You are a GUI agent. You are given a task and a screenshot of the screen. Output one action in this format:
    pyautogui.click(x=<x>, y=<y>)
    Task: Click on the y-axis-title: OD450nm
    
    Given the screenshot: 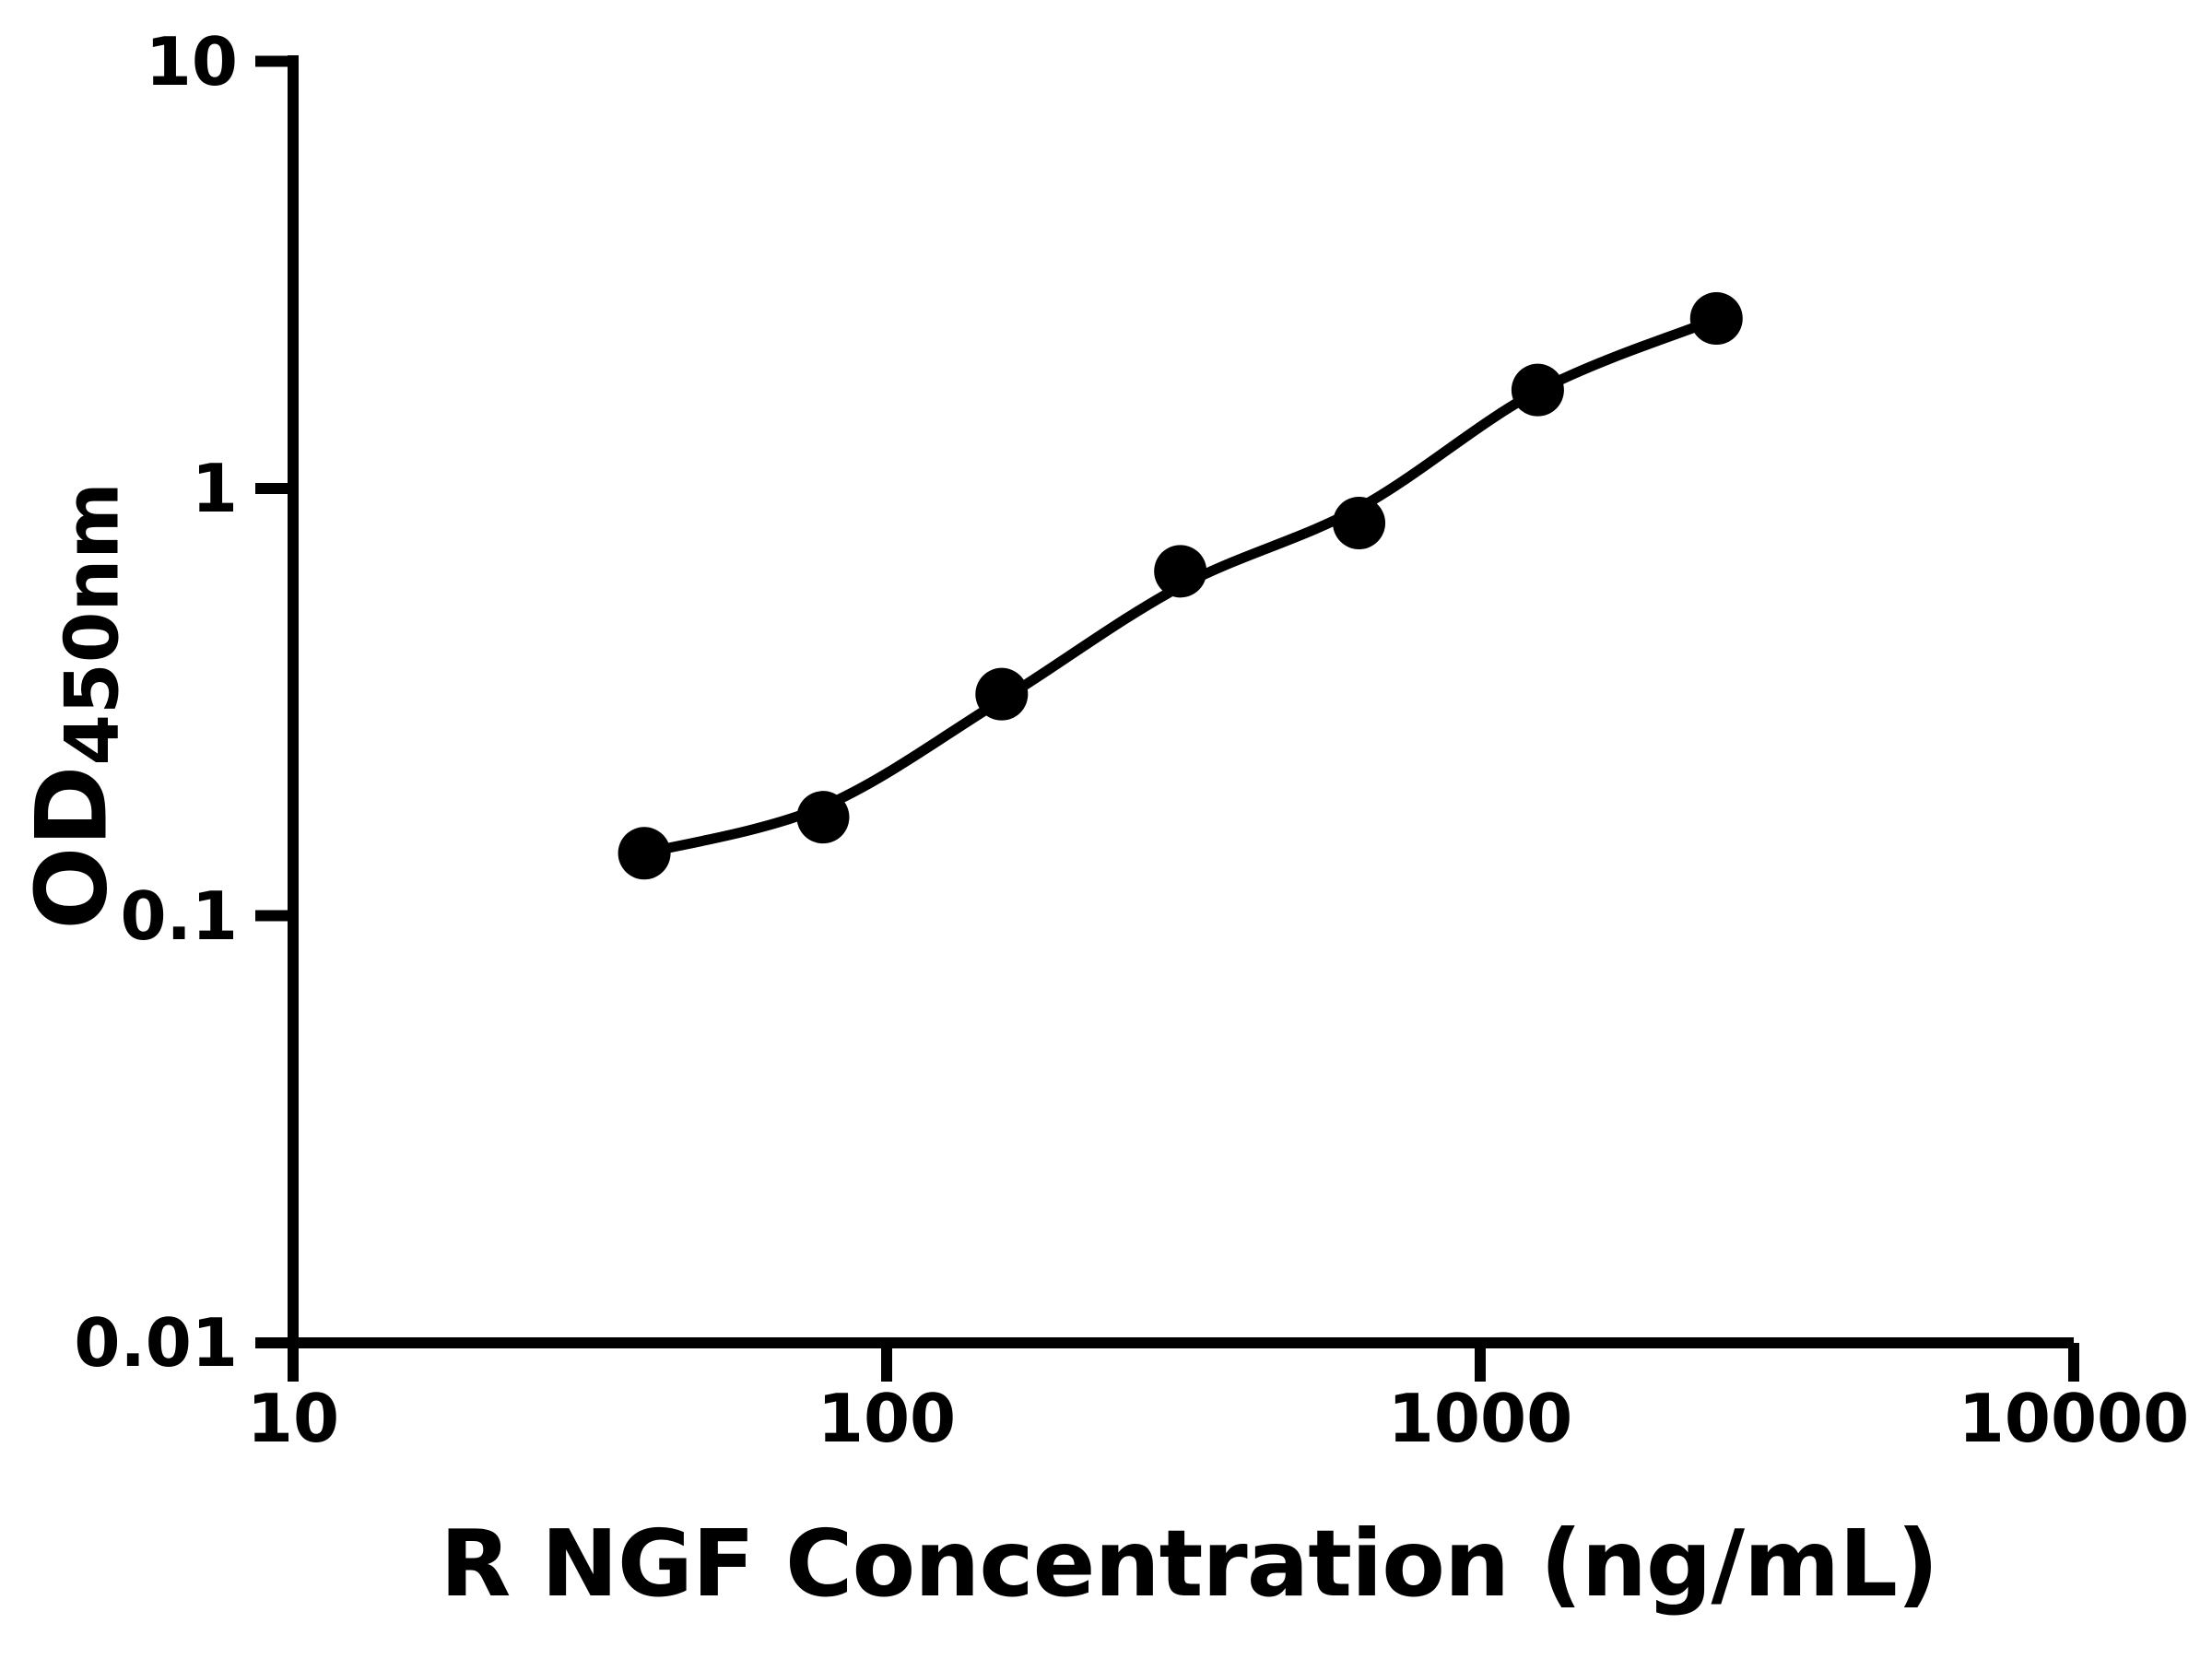 What is the action you would take?
    pyautogui.click(x=75, y=706)
    